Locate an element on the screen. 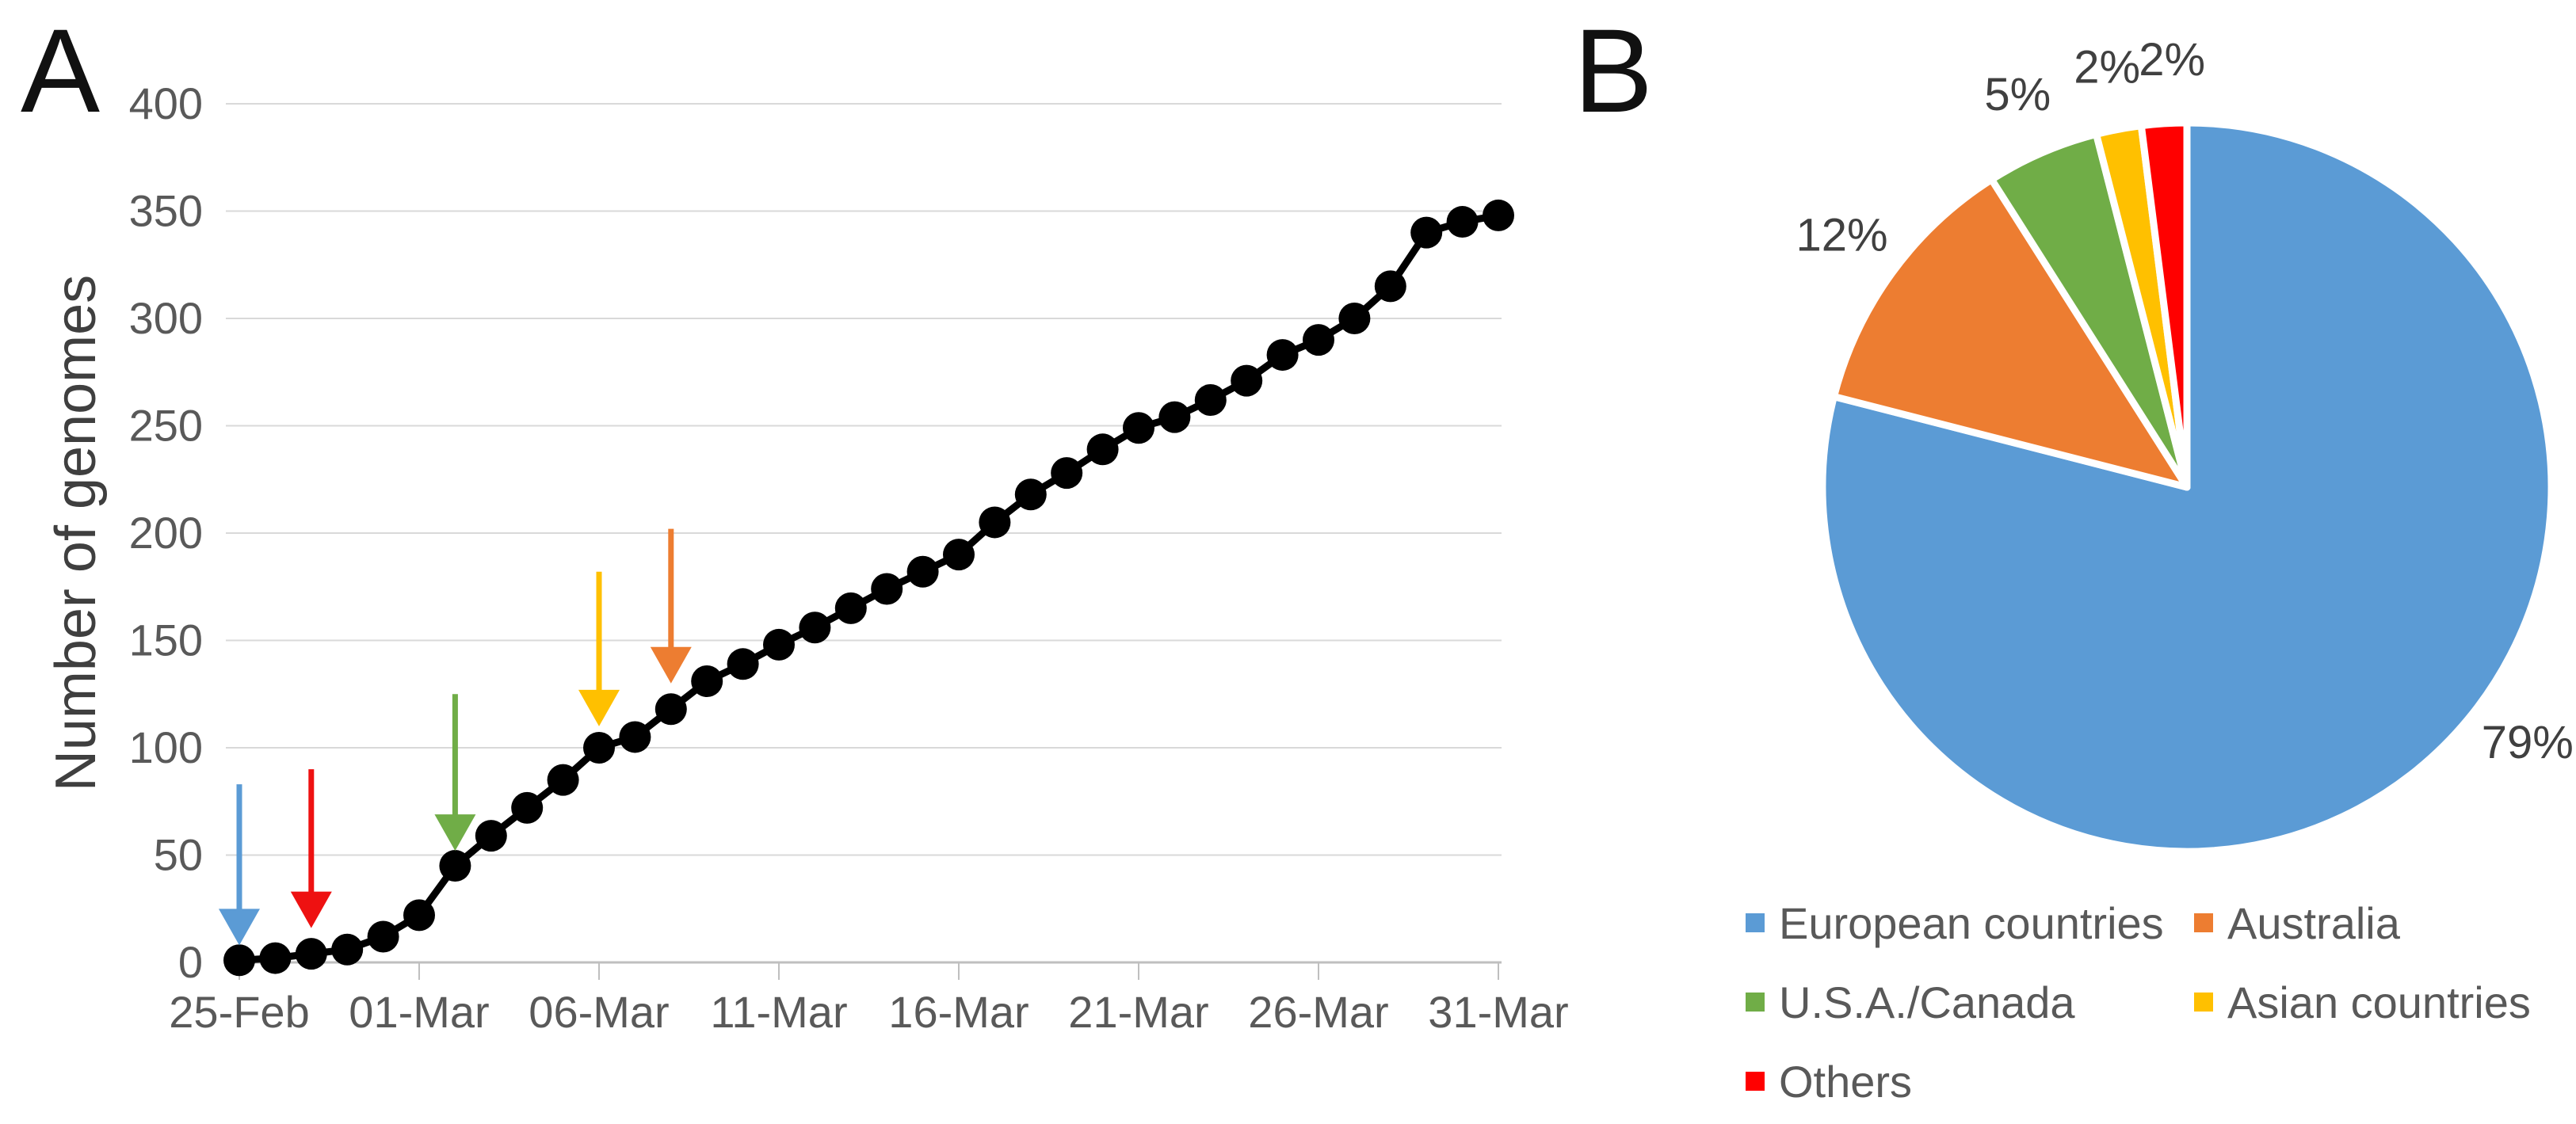  data-point-30-mar is located at coordinates (1462, 222).